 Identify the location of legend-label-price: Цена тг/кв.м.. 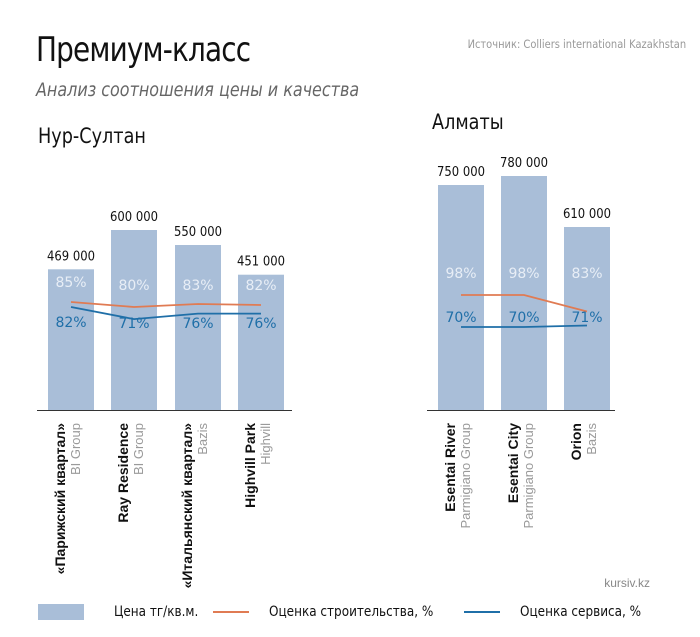
(156, 612).